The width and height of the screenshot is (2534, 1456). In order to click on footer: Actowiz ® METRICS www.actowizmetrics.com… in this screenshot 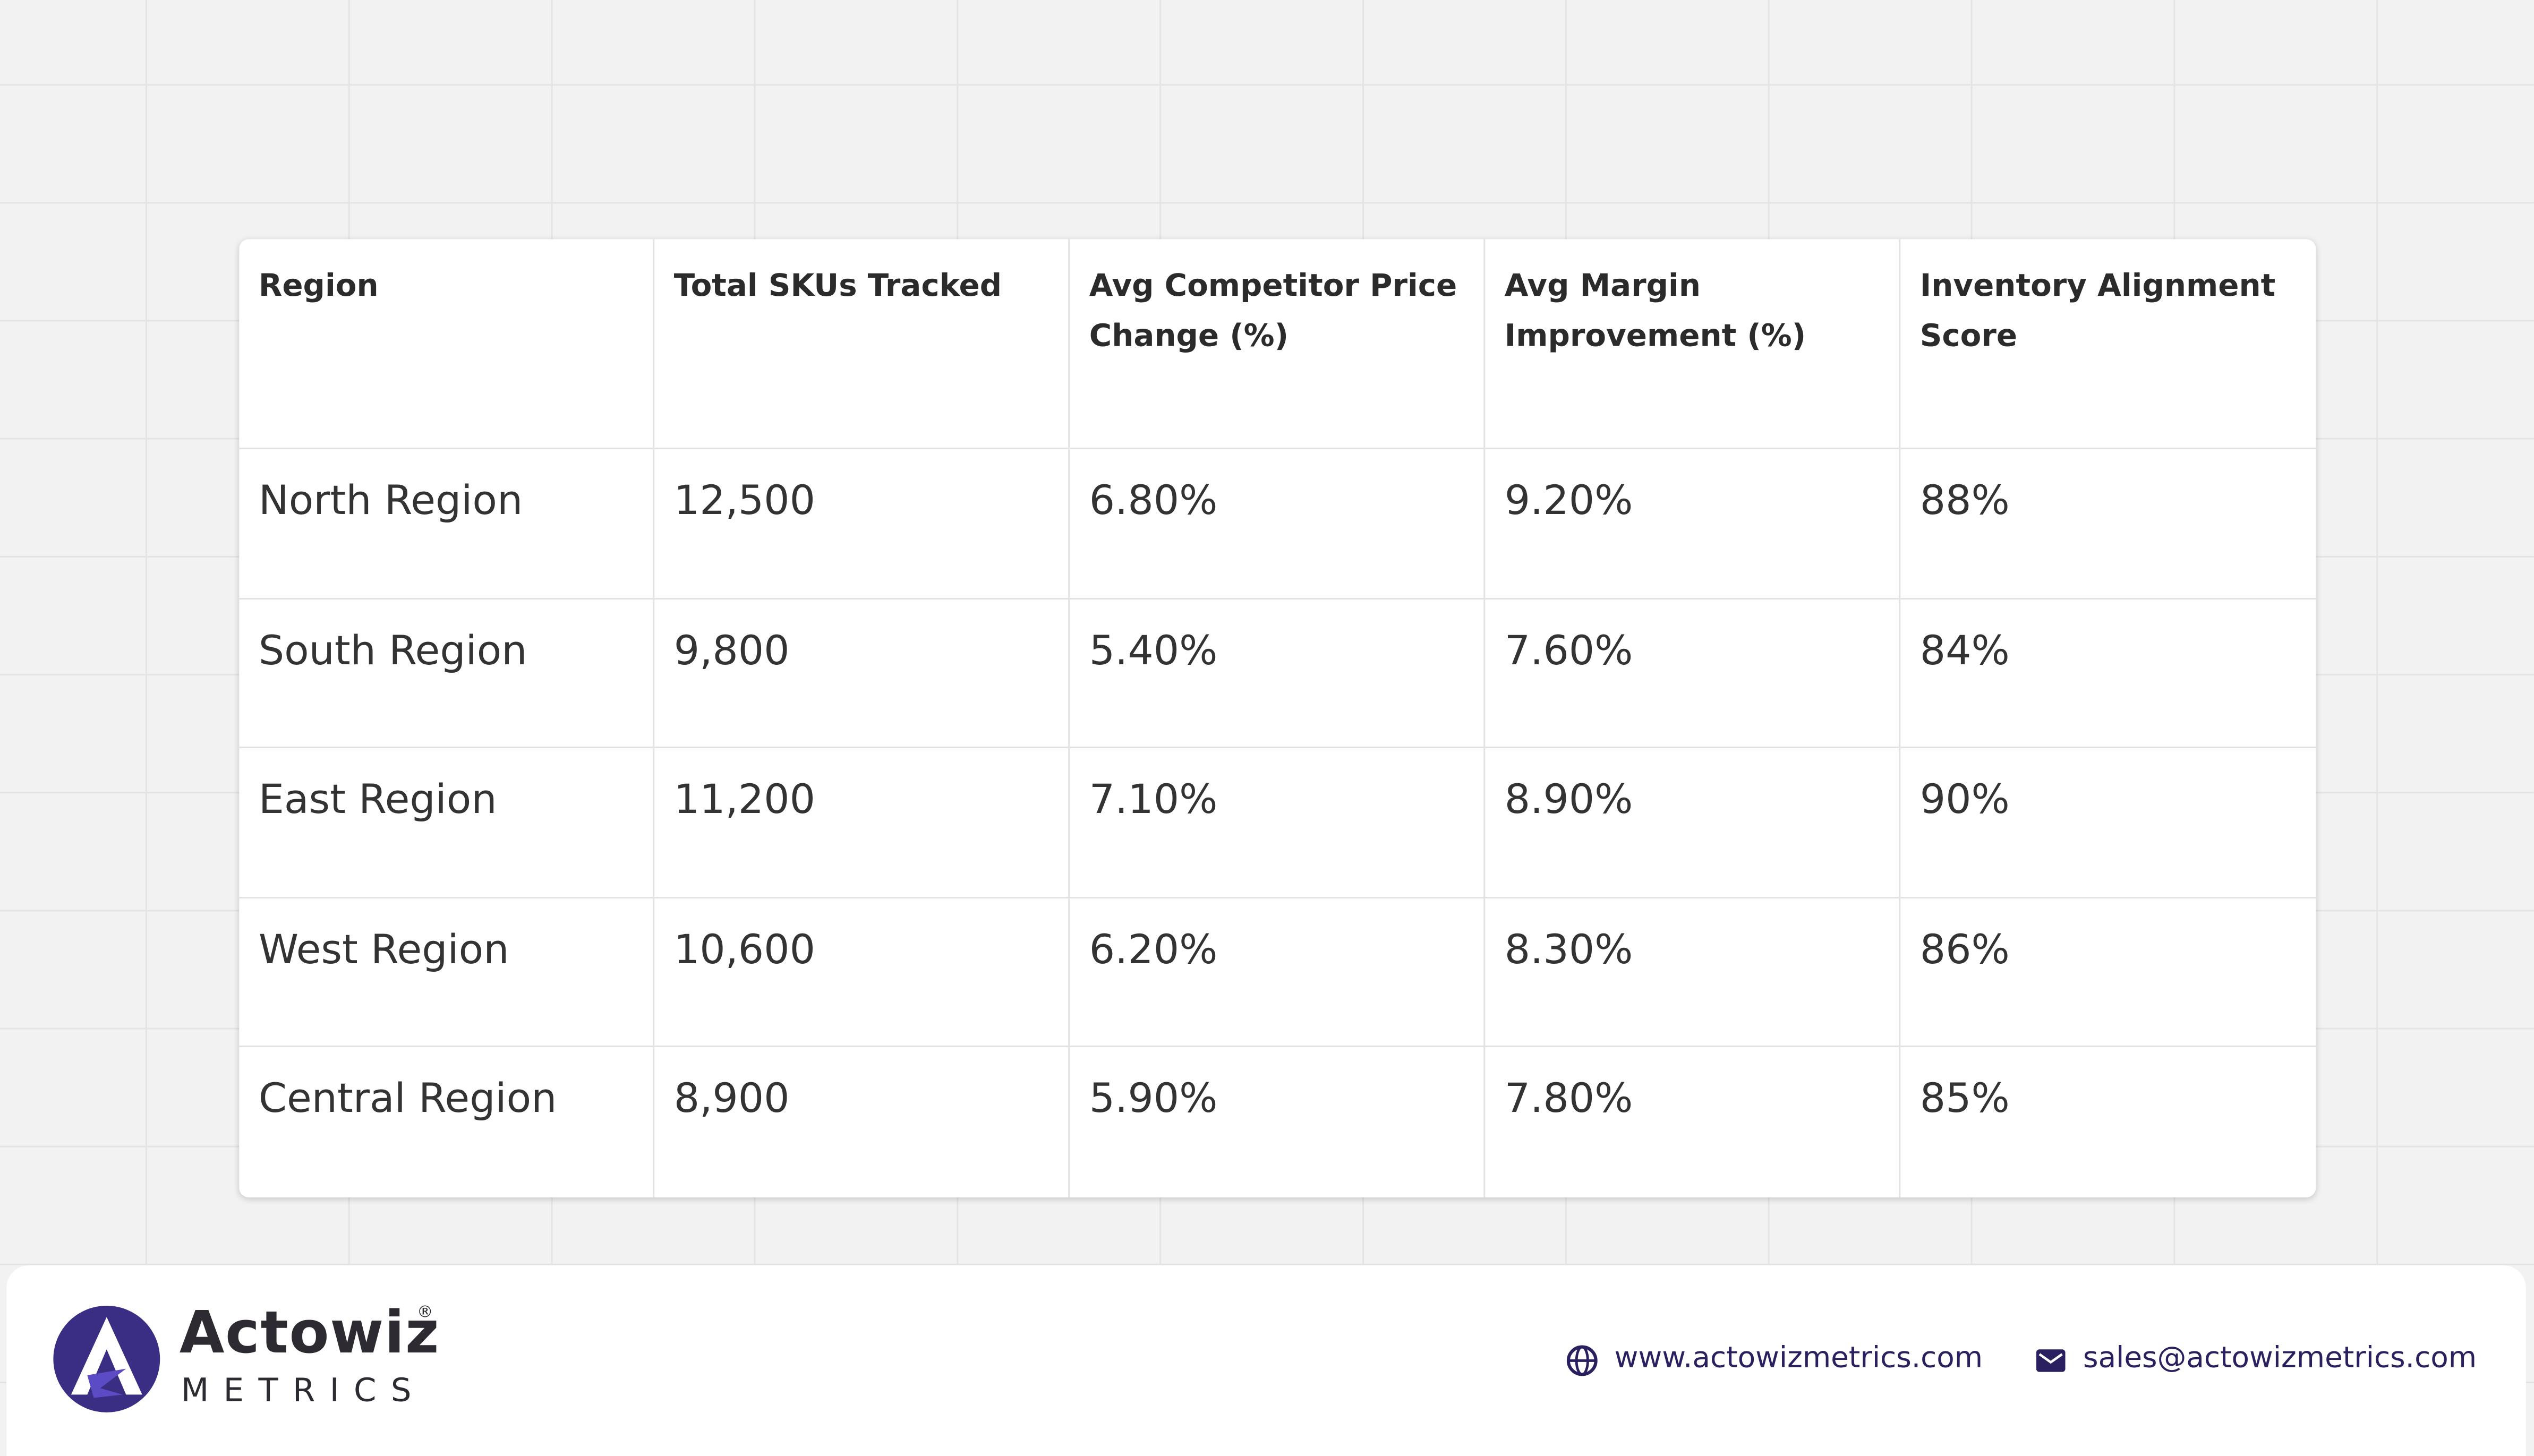, I will do `click(1266, 1360)`.